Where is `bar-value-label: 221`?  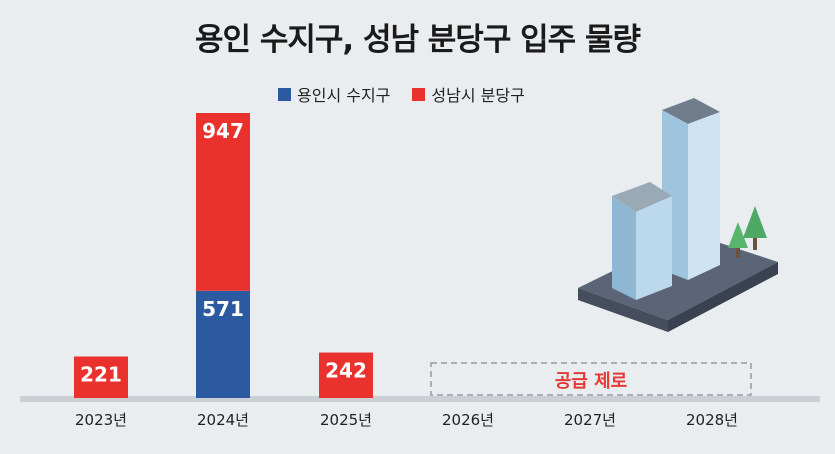
bar-value-label: 221 is located at coordinates (101, 375).